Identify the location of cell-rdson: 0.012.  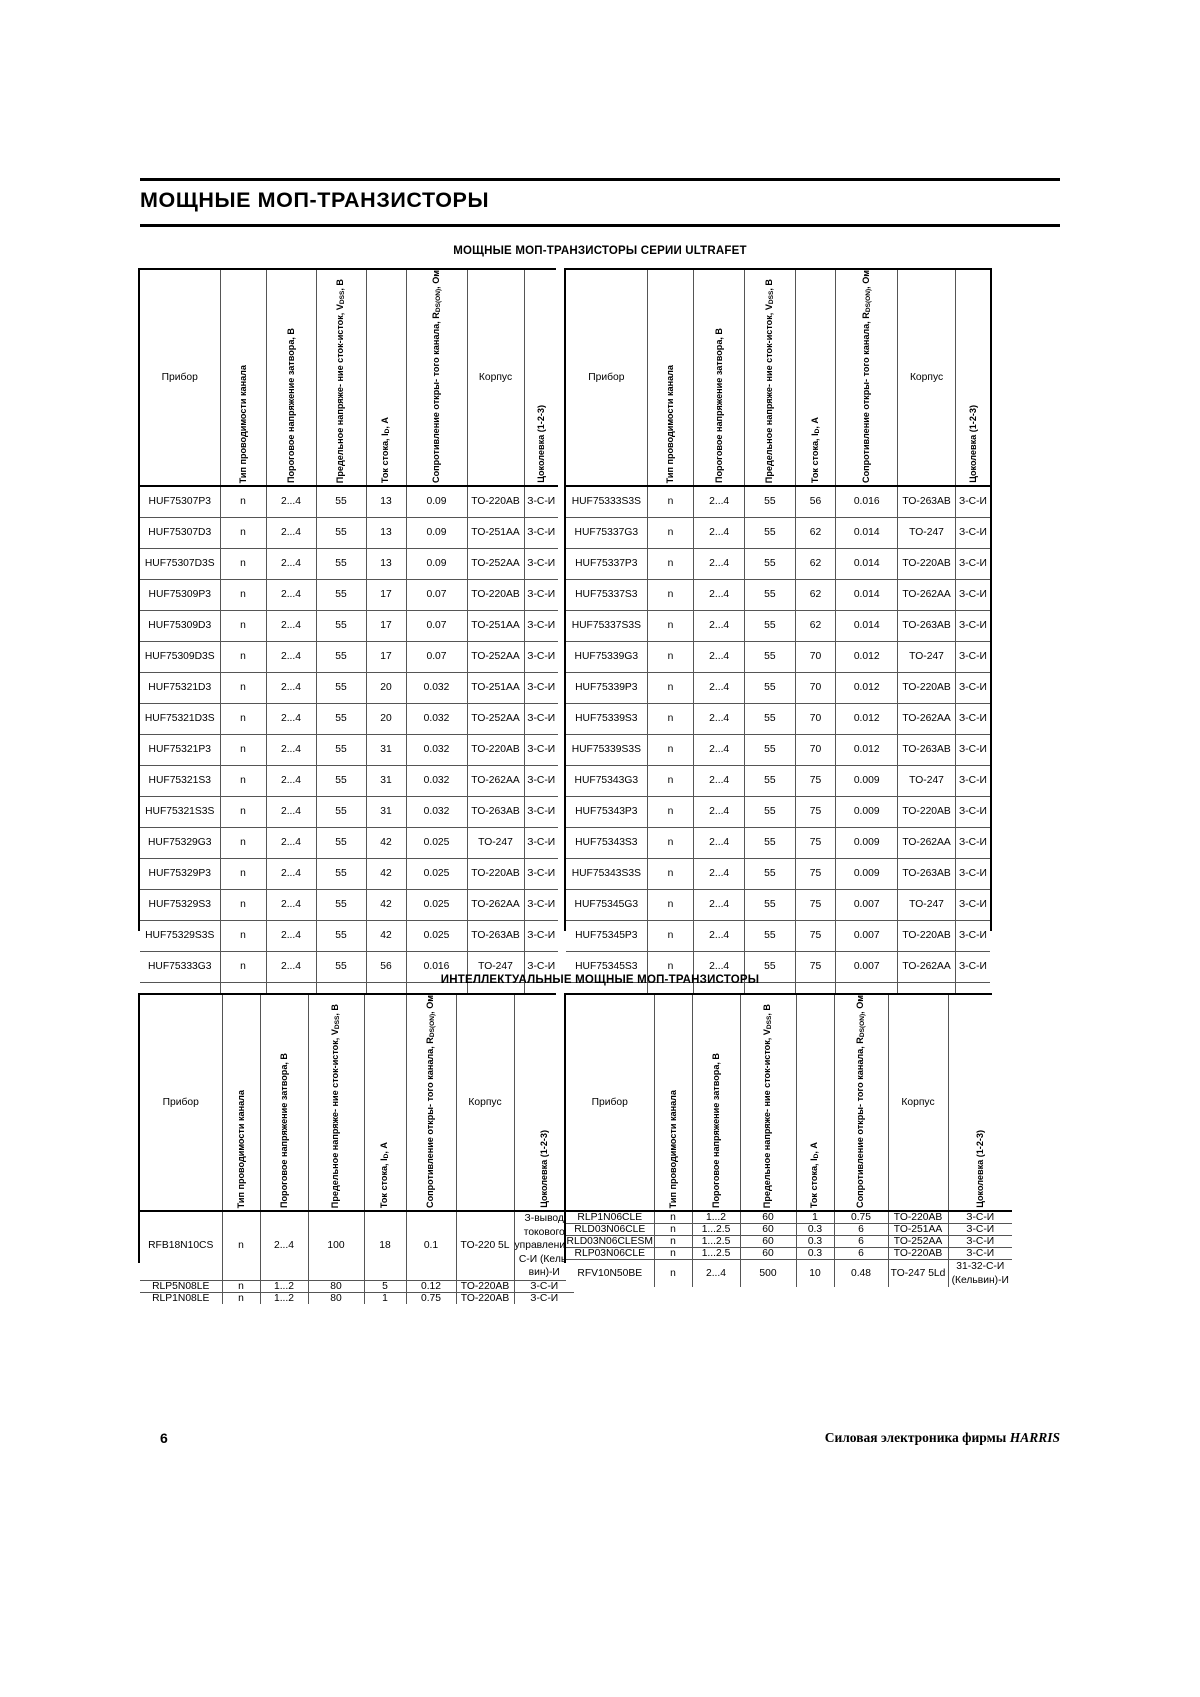
(867, 718).